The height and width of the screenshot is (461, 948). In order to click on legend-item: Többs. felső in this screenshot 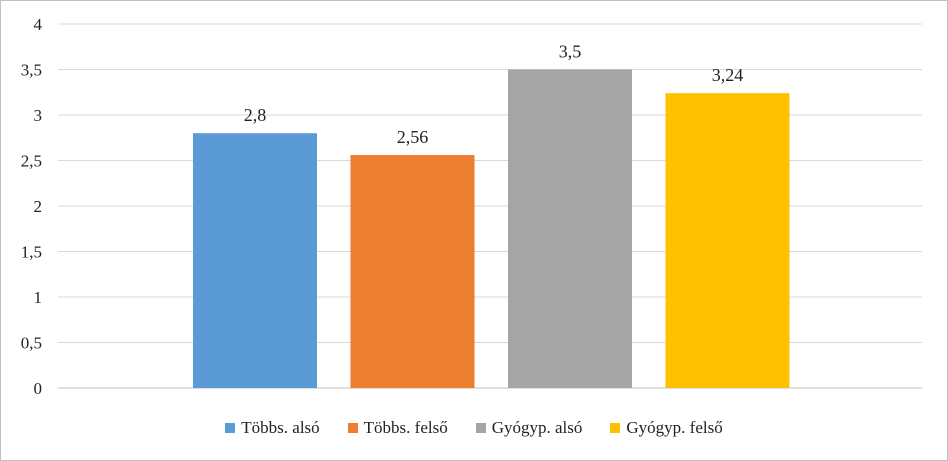, I will do `click(397, 428)`.